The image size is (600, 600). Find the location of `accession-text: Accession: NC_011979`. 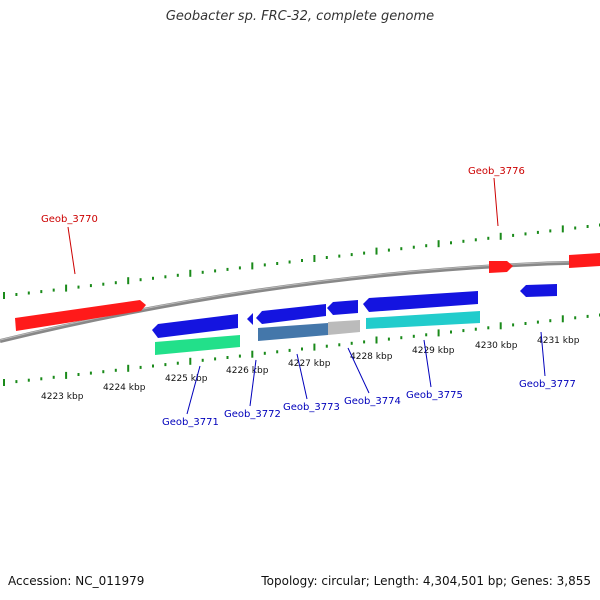

accession-text: Accession: NC_011979 is located at coordinates (76, 581).